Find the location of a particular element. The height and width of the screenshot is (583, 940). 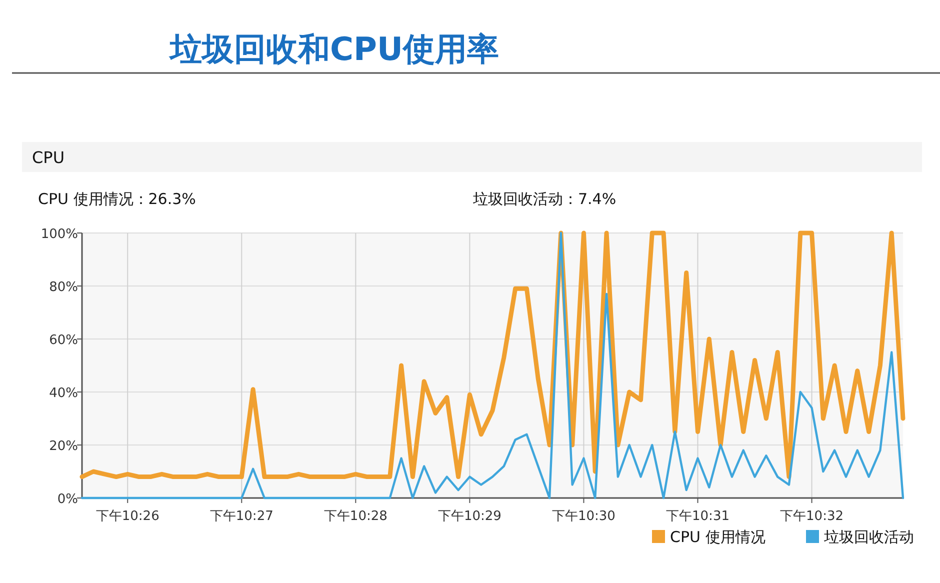

x-tick-label: 下午10:32 is located at coordinates (812, 516).